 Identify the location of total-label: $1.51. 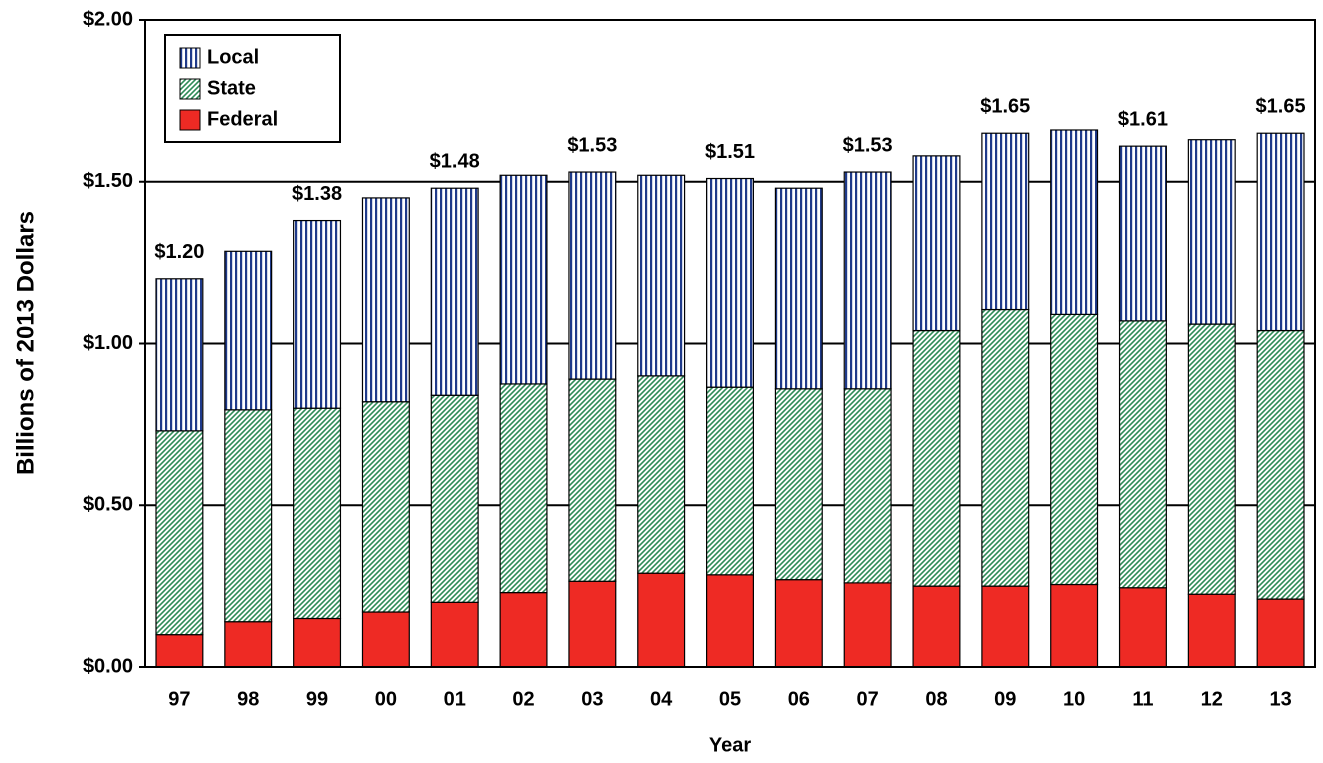
(730, 152).